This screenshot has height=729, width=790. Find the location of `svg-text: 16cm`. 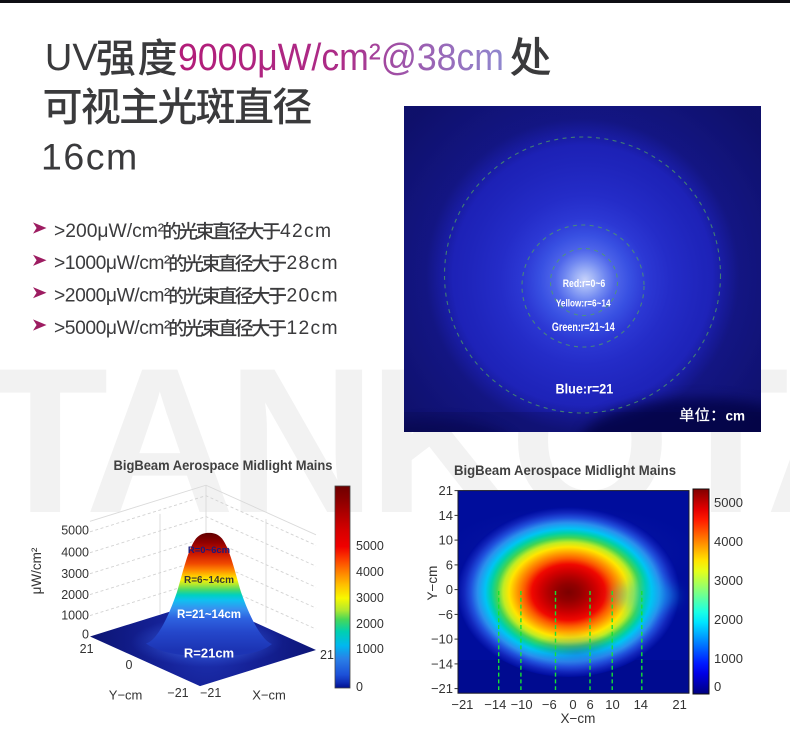

svg-text: 16cm is located at coordinates (90, 157).